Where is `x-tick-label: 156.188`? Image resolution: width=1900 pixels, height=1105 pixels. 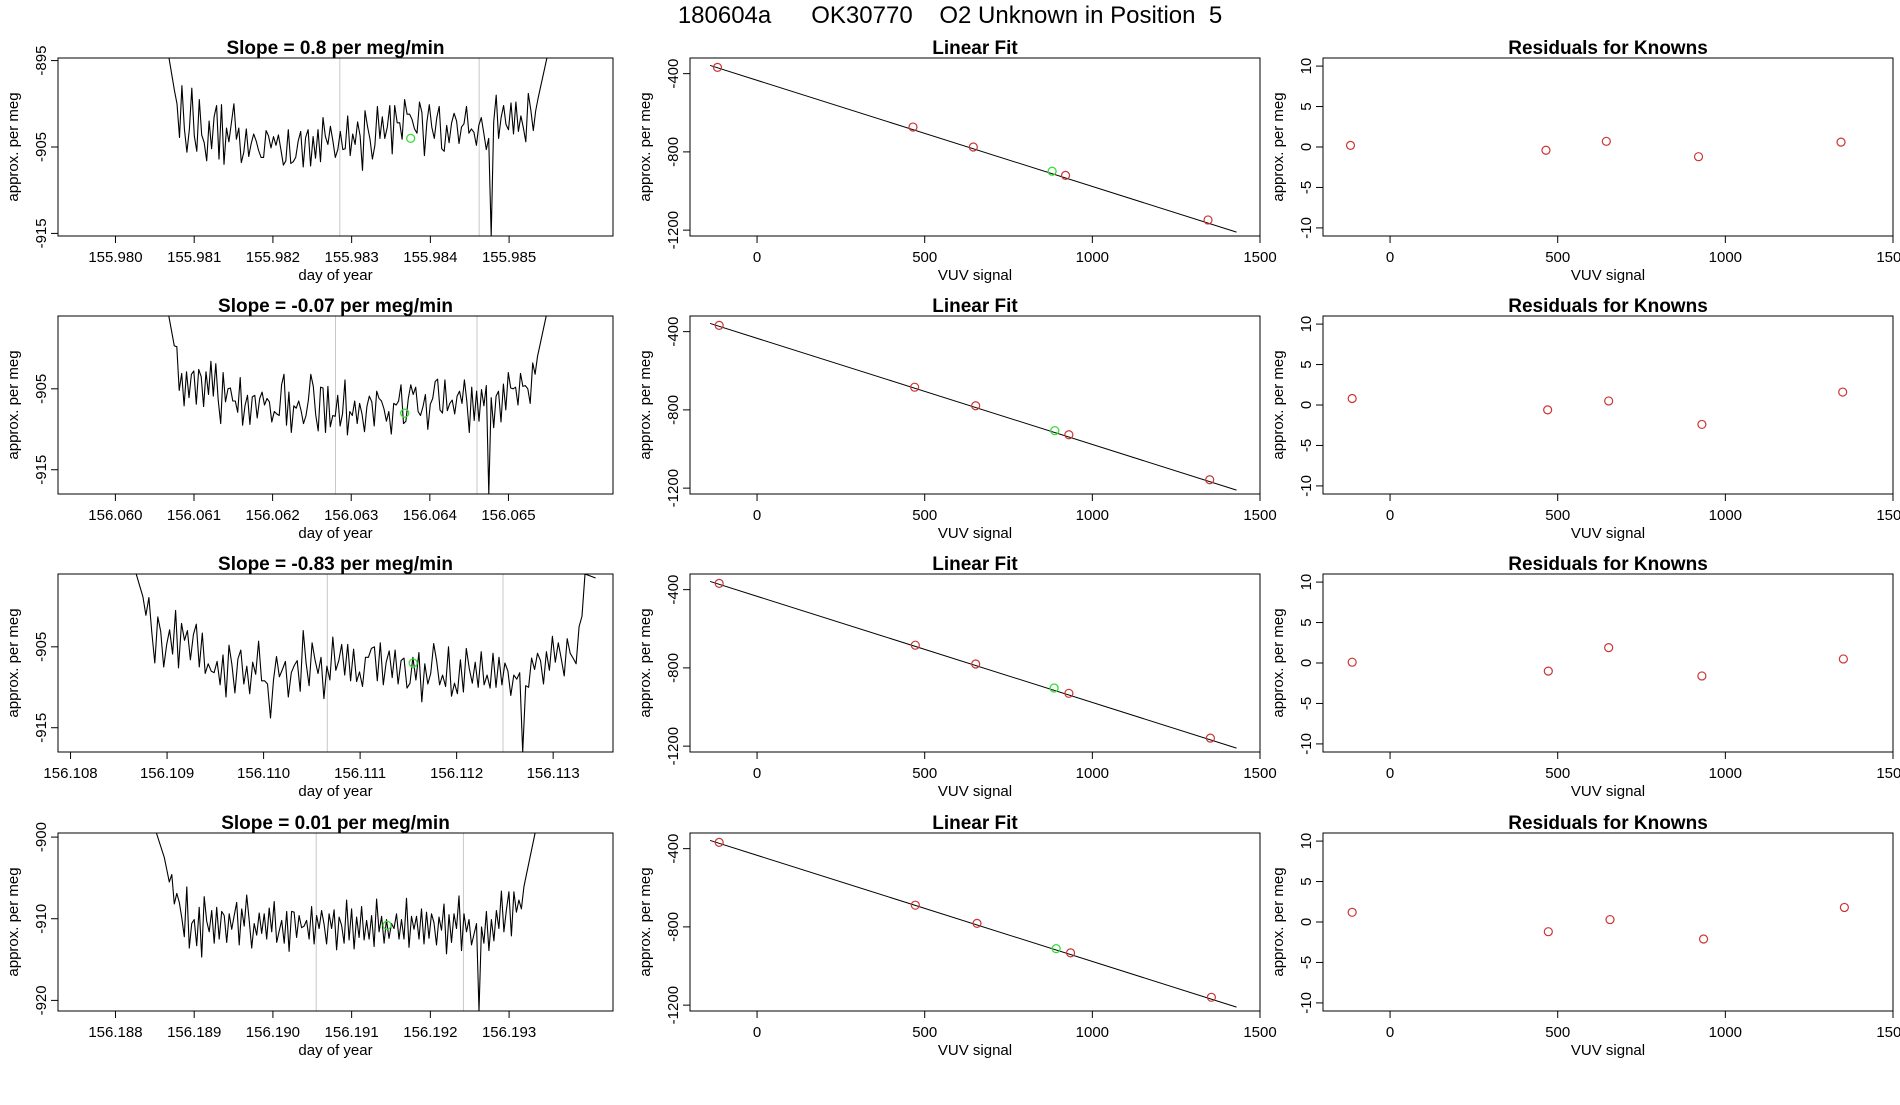 x-tick-label: 156.188 is located at coordinates (115, 1032).